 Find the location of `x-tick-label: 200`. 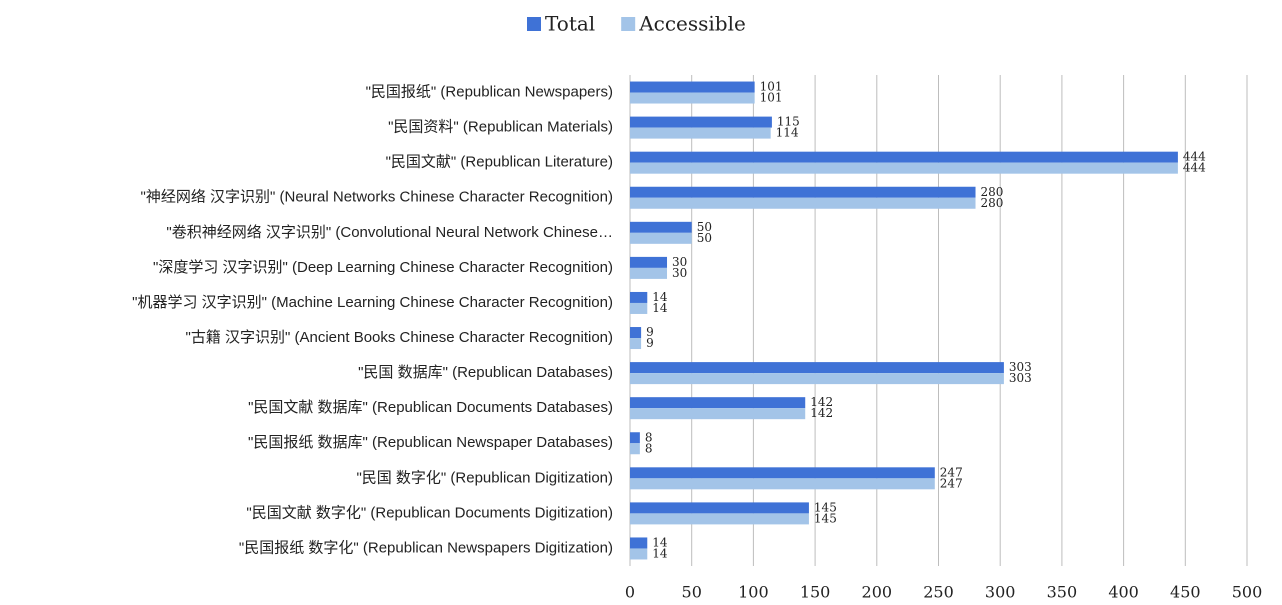

x-tick-label: 200 is located at coordinates (877, 592).